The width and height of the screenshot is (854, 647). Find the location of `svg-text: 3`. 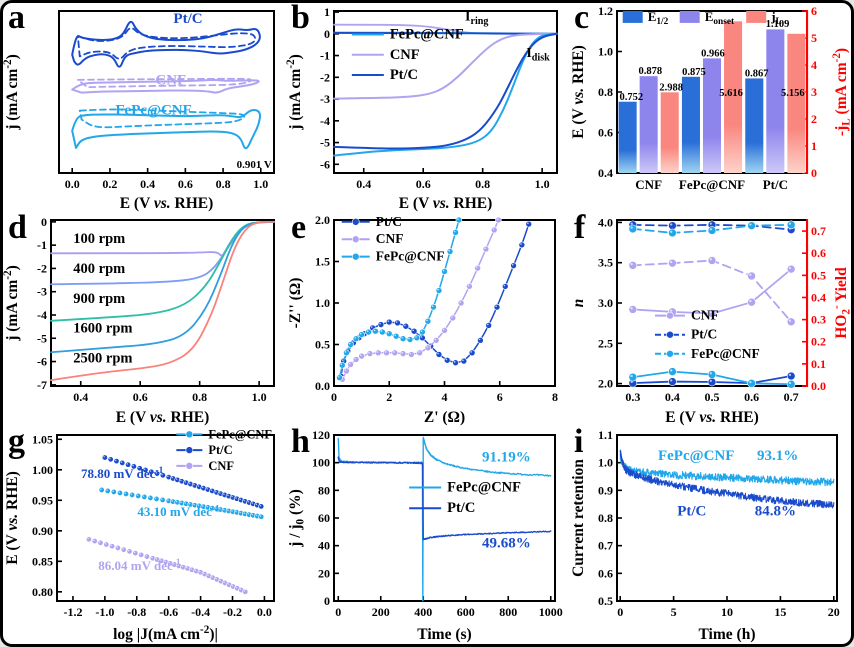

svg-text: 3 is located at coordinates (814, 92).